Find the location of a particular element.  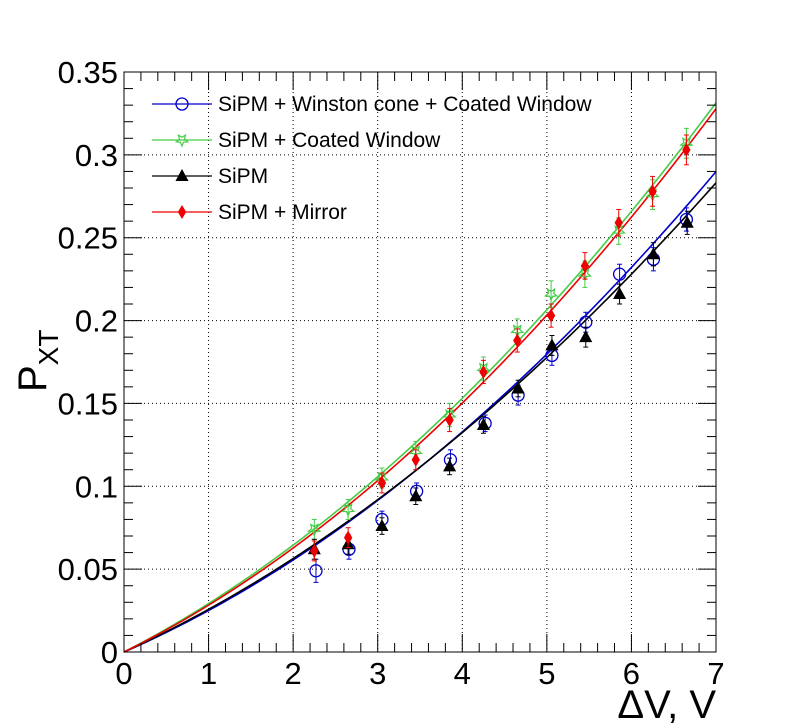

y-tick-label: 0.25 is located at coordinates (88, 238).